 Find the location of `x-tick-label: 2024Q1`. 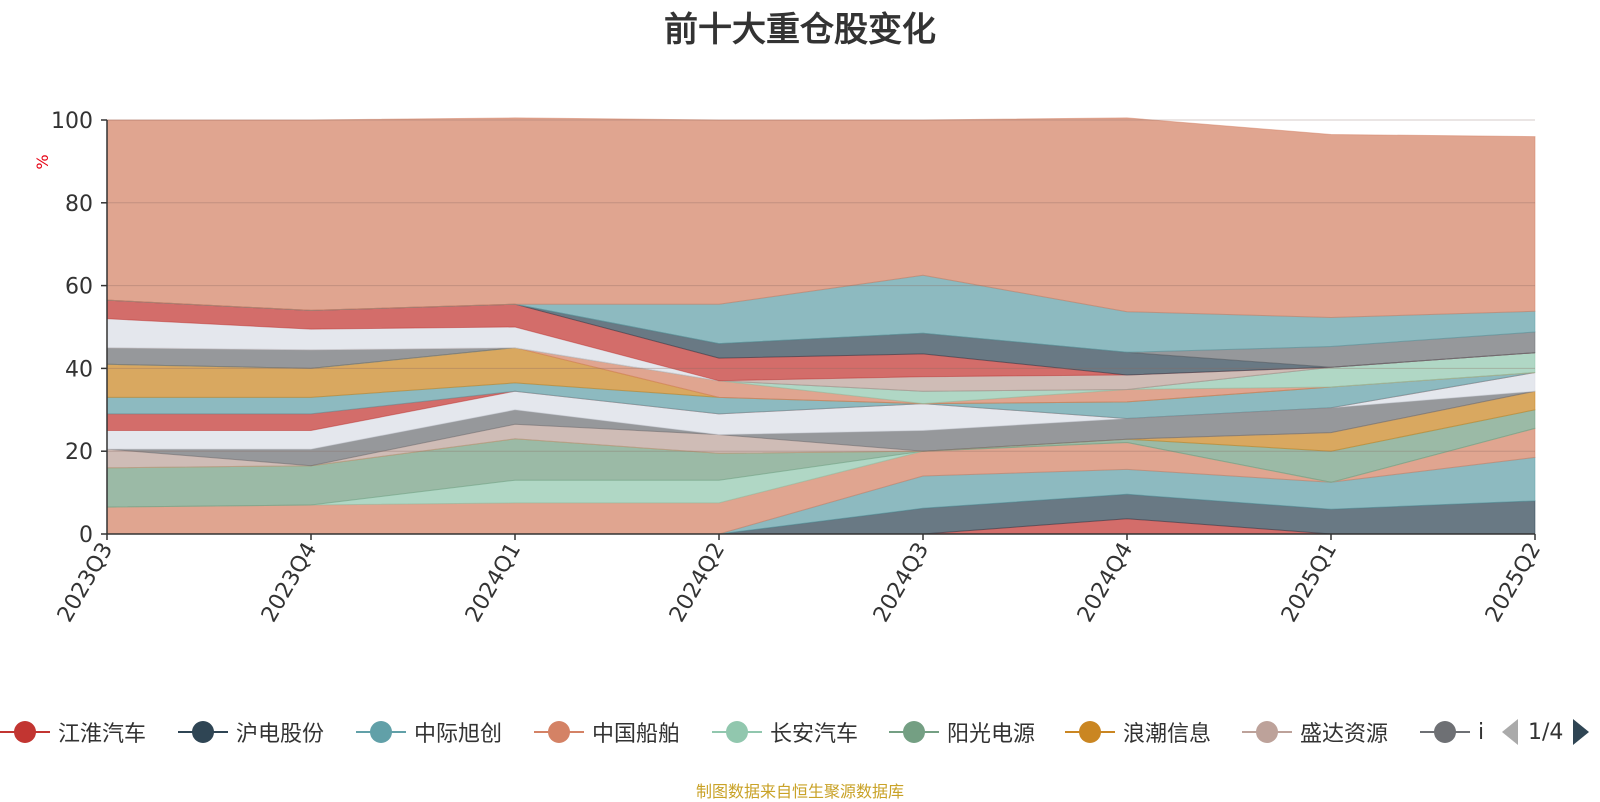

x-tick-label: 2024Q1 is located at coordinates (493, 583).